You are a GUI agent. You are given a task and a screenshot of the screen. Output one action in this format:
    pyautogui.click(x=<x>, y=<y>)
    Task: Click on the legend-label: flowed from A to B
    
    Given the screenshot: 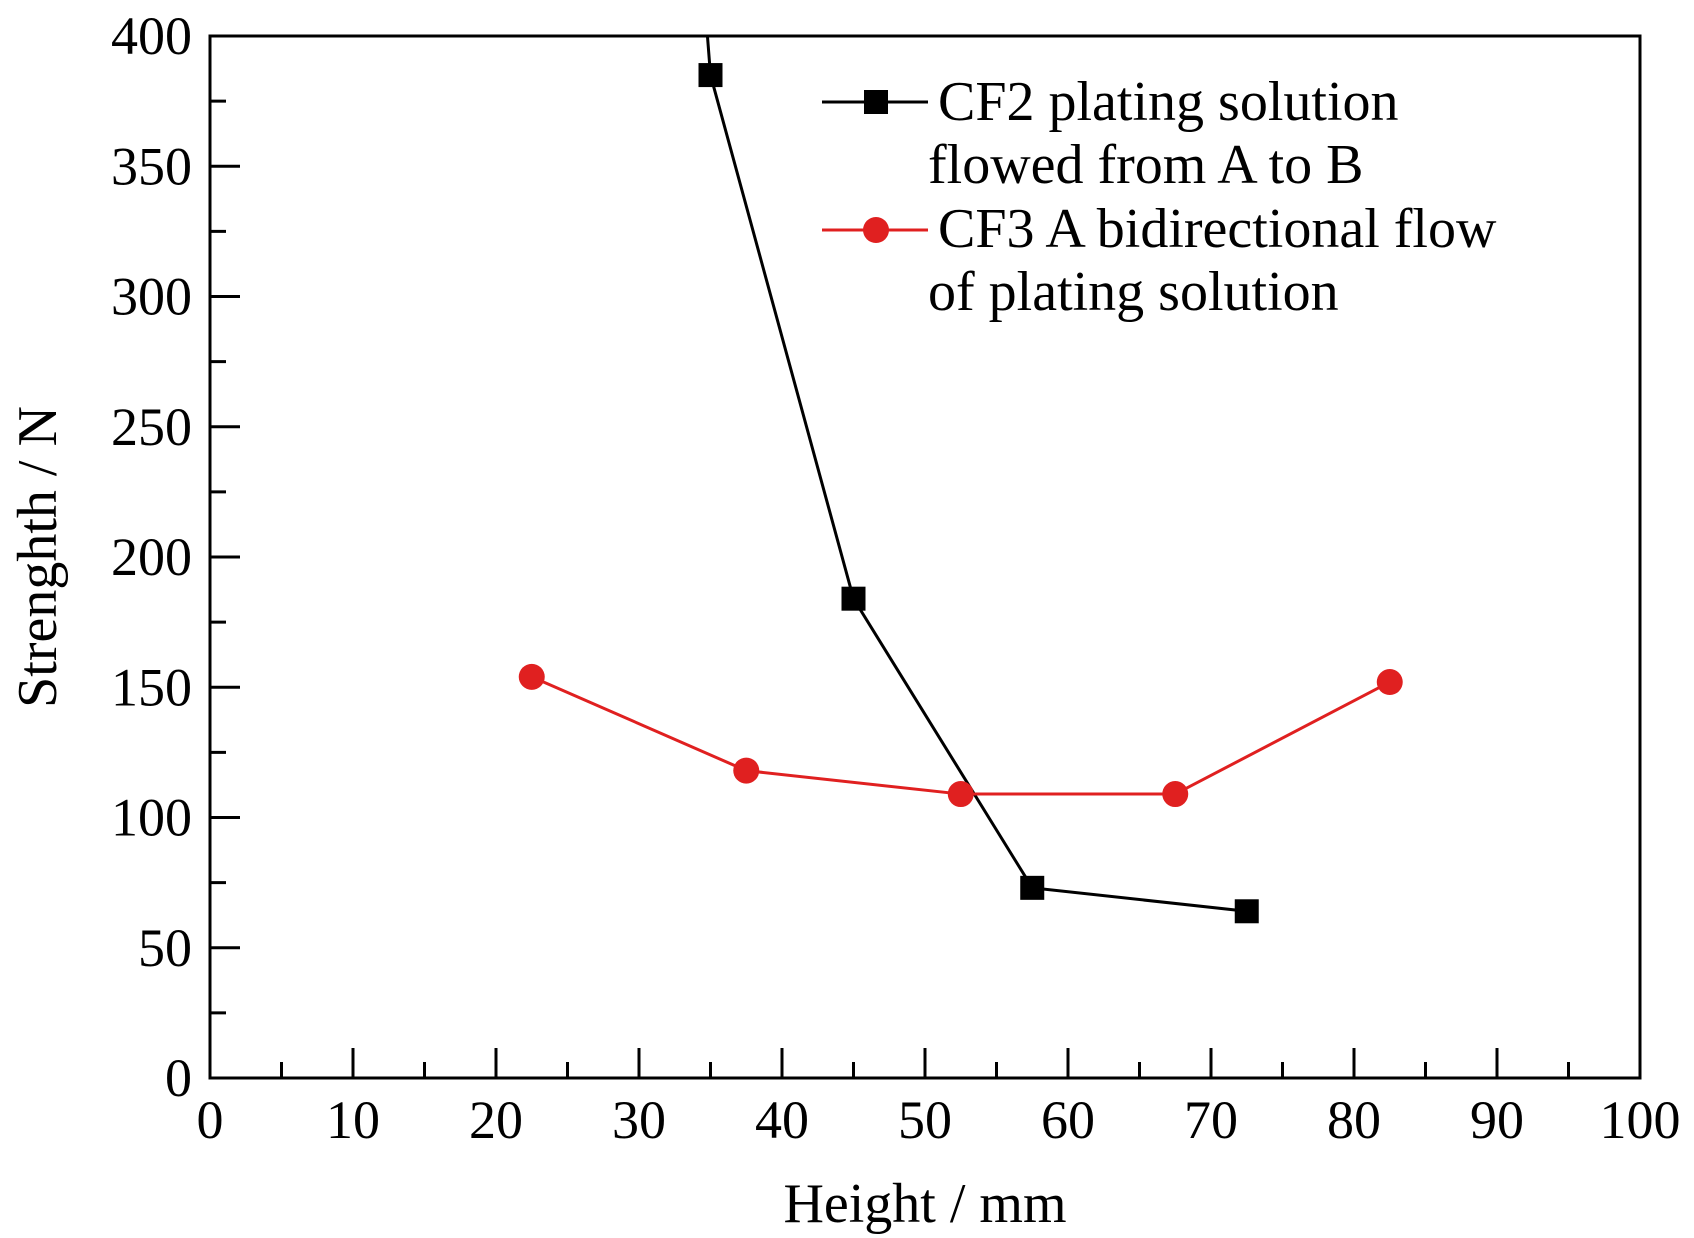 What is the action you would take?
    pyautogui.click(x=1146, y=165)
    